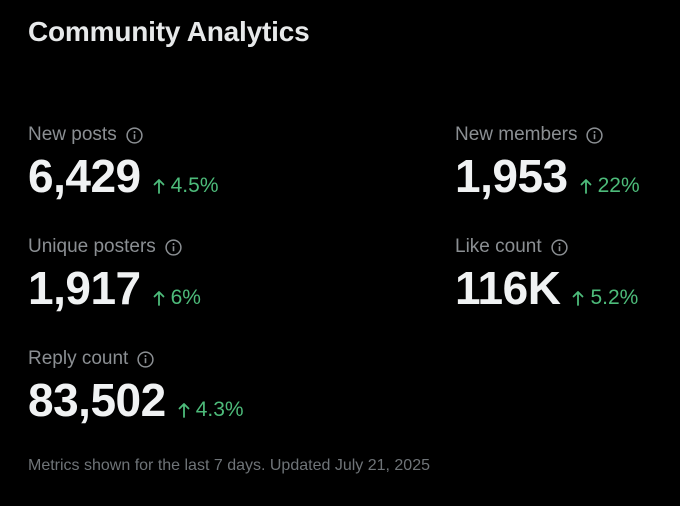  What do you see at coordinates (169, 31) in the screenshot?
I see `page-title: Community Analytics` at bounding box center [169, 31].